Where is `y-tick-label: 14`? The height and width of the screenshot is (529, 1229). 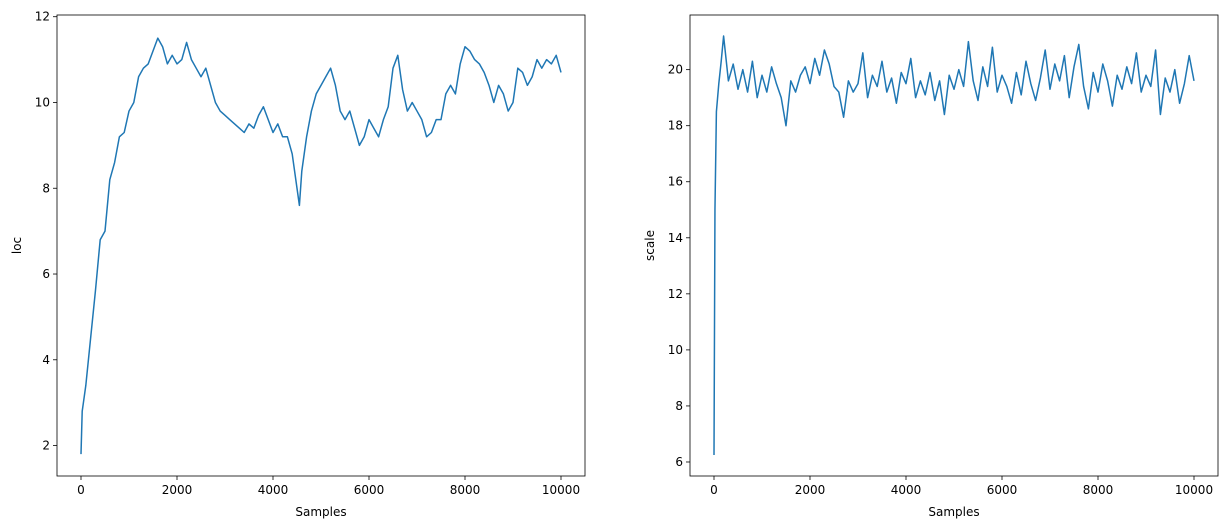 y-tick-label: 14 is located at coordinates (675, 238).